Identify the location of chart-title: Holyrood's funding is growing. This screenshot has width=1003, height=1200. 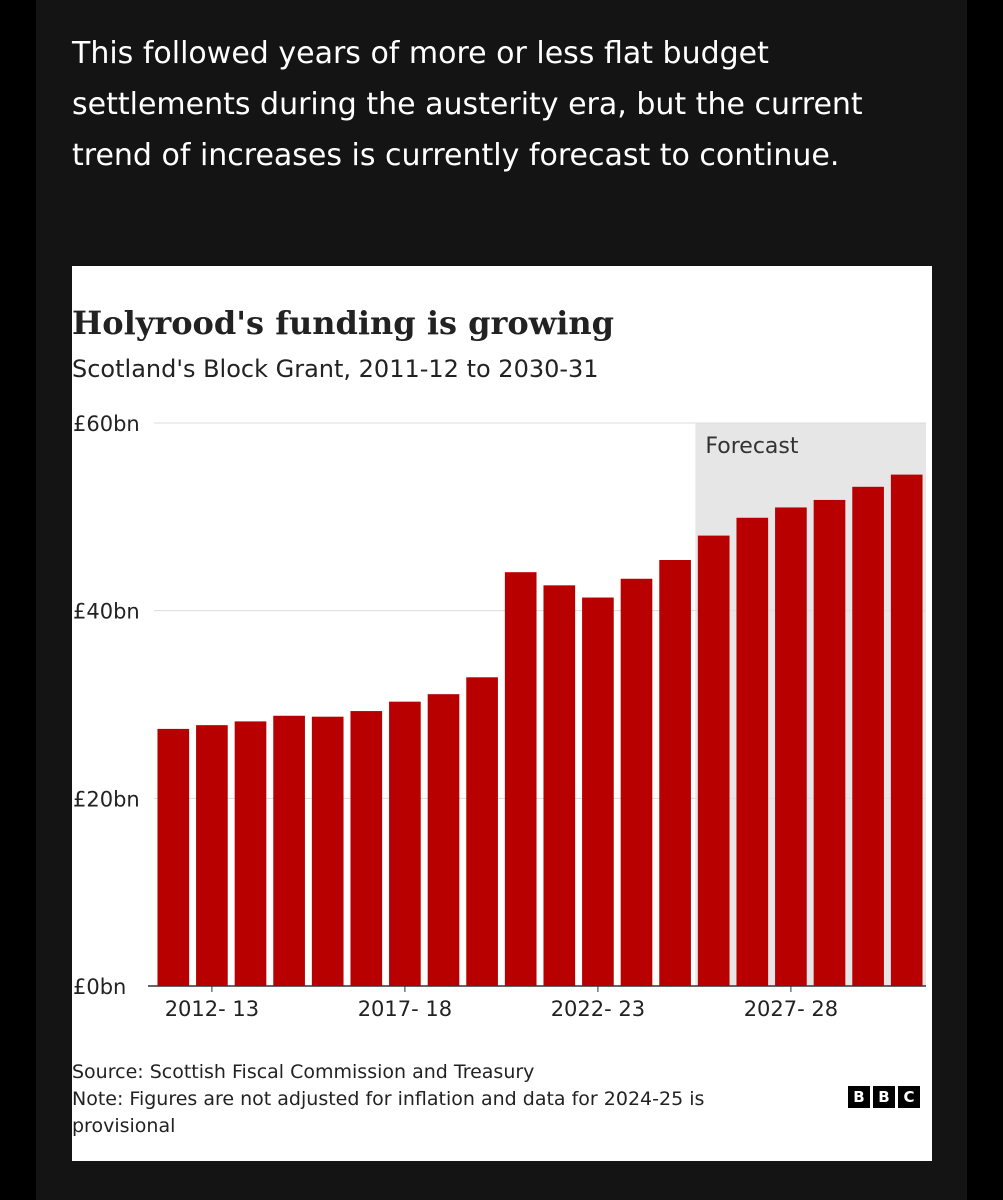
(343, 323).